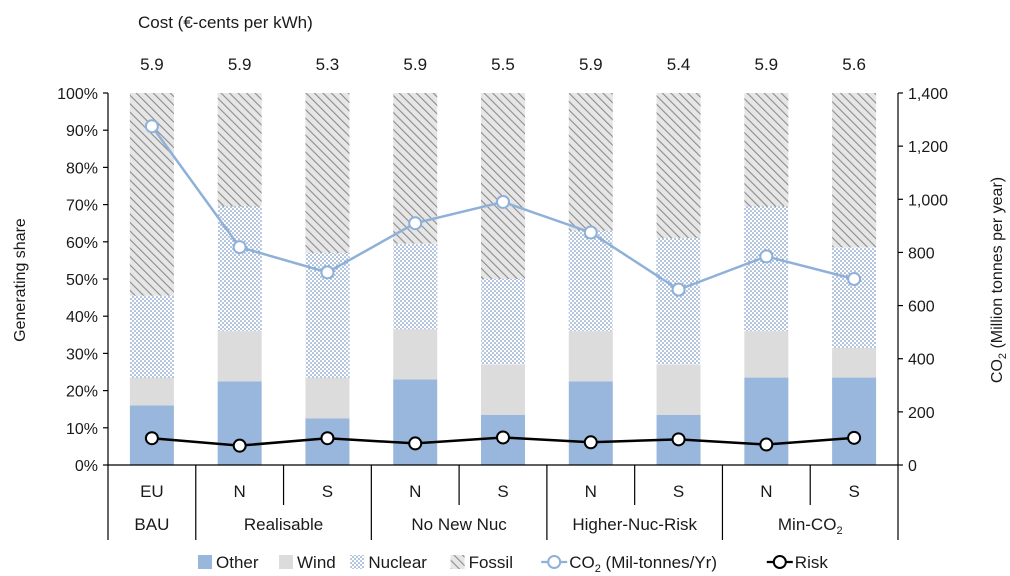  Describe the element at coordinates (634, 524) in the screenshot. I see `group-label: Higher-Nuc-Risk` at that location.